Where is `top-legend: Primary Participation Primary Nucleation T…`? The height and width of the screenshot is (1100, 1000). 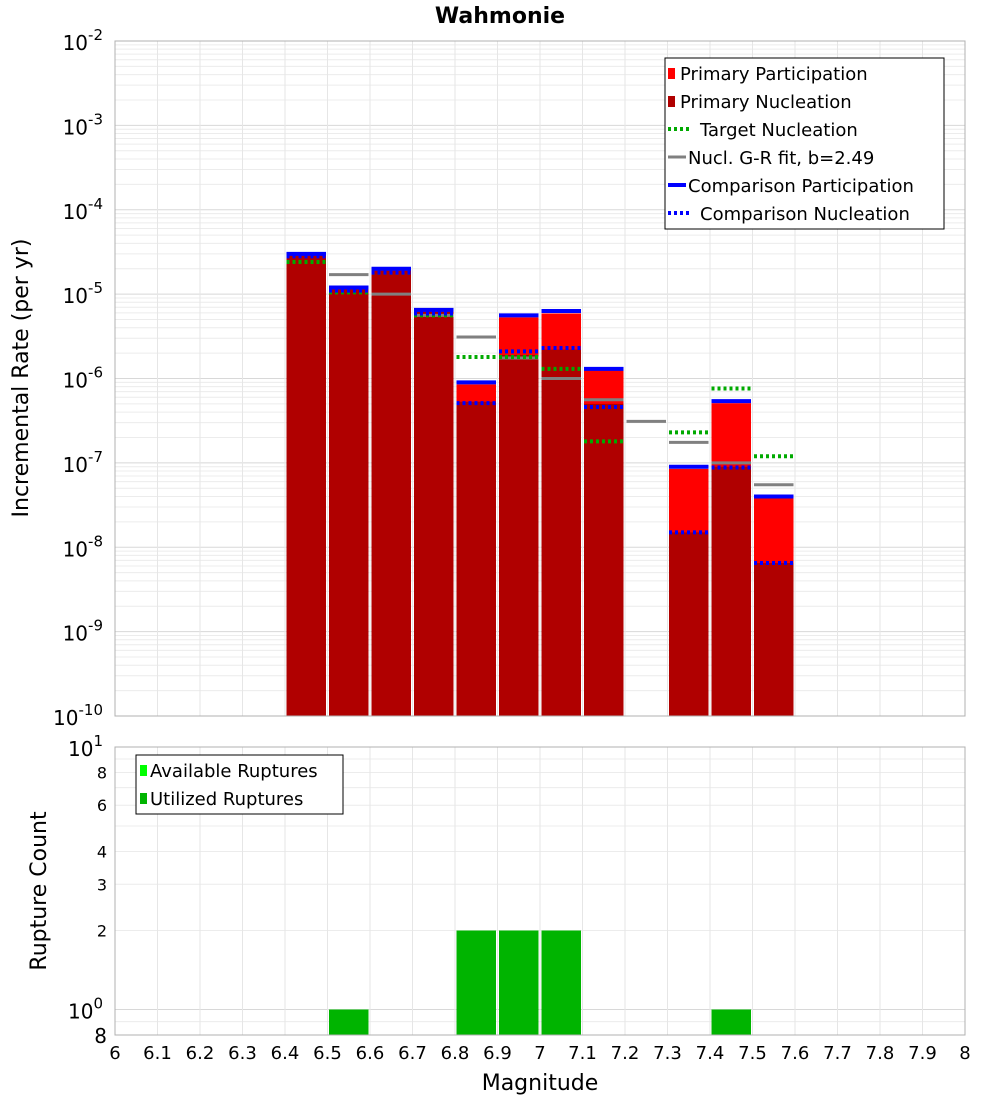
top-legend: Primary Participation Primary Nucleation T… is located at coordinates (804, 143).